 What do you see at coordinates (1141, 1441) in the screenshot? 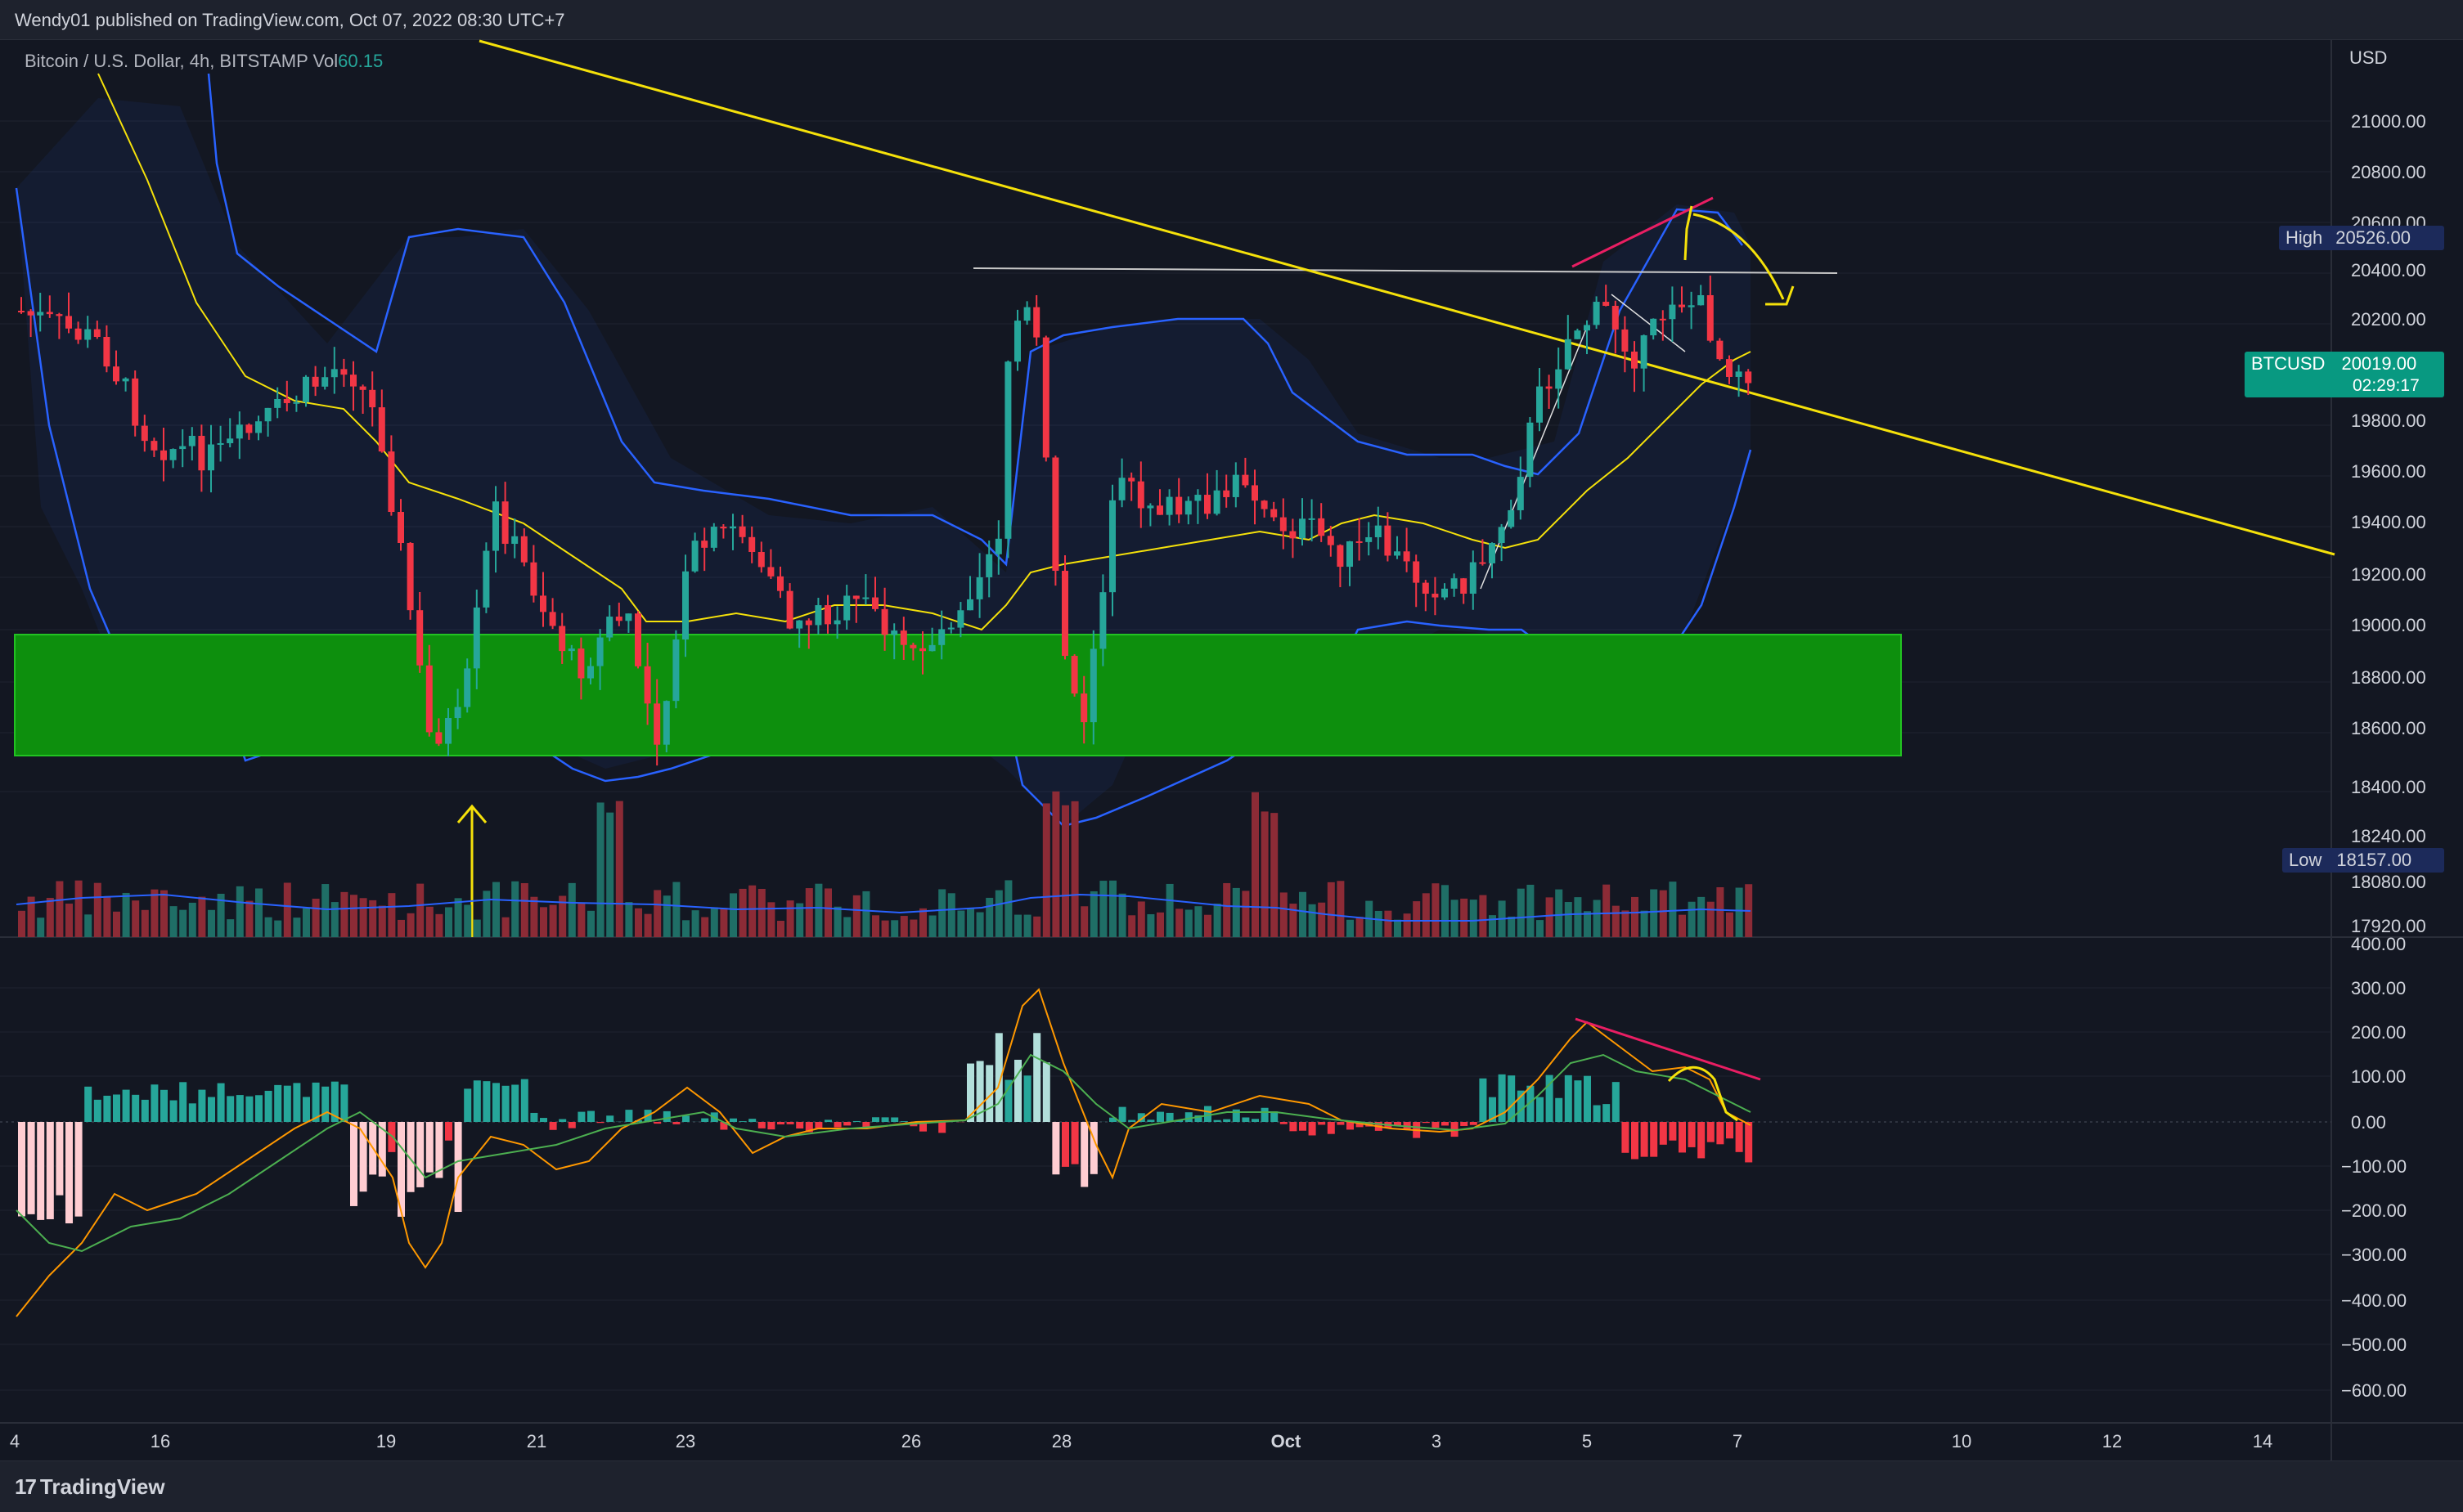
I see `time-axis: 4 16 19 21 23 26 28 Oct 3 5 7 10 12 14` at bounding box center [1141, 1441].